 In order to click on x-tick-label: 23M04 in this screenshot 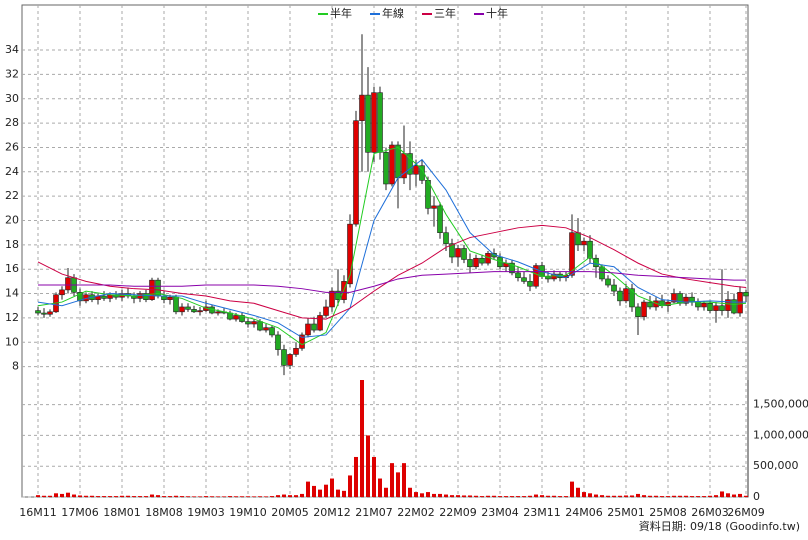, I will do `click(500, 512)`.